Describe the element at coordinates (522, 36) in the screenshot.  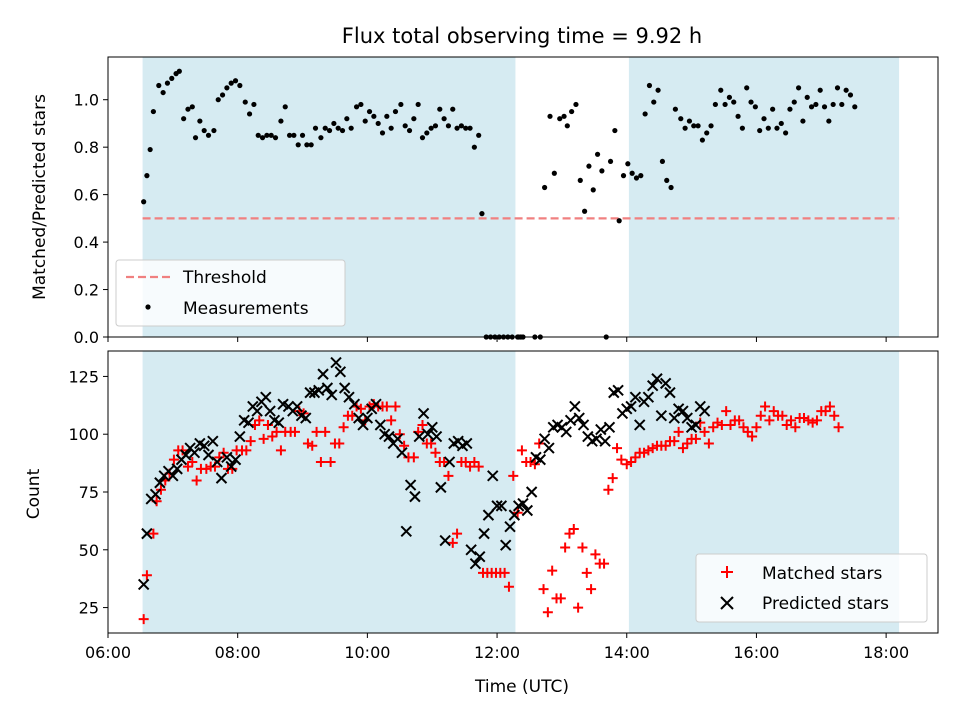
I see `chart-title: Flux total observing time = 9.92 h` at that location.